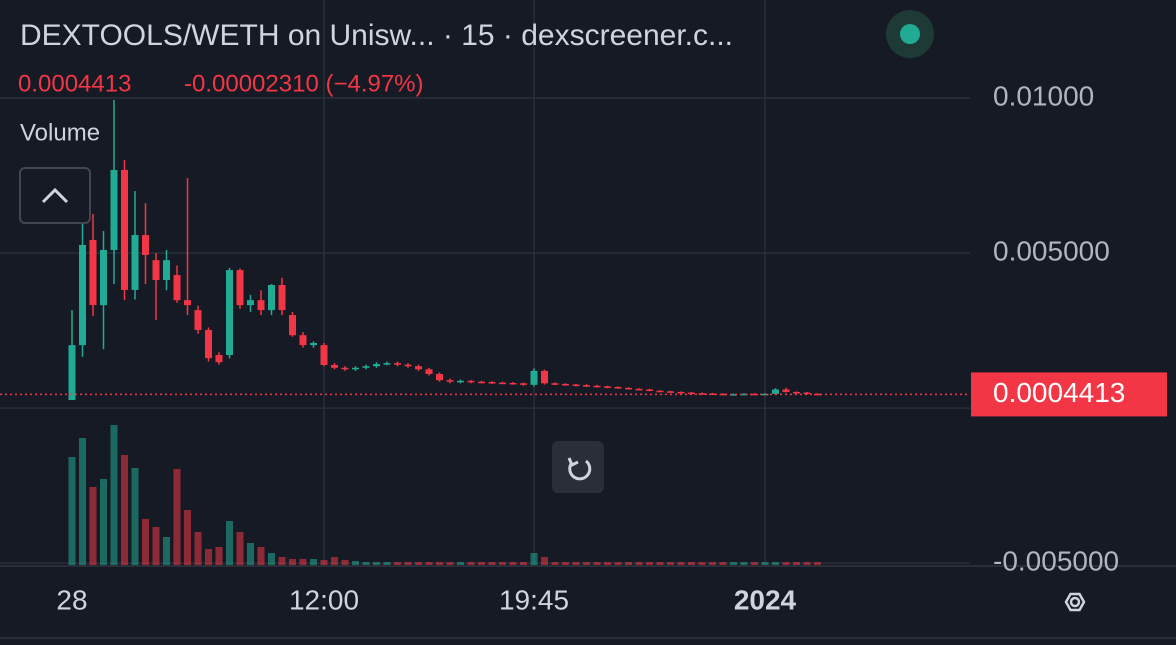 Image resolution: width=1176 pixels, height=645 pixels. Describe the element at coordinates (765, 599) in the screenshot. I see `x-tick-label: 2024` at that location.